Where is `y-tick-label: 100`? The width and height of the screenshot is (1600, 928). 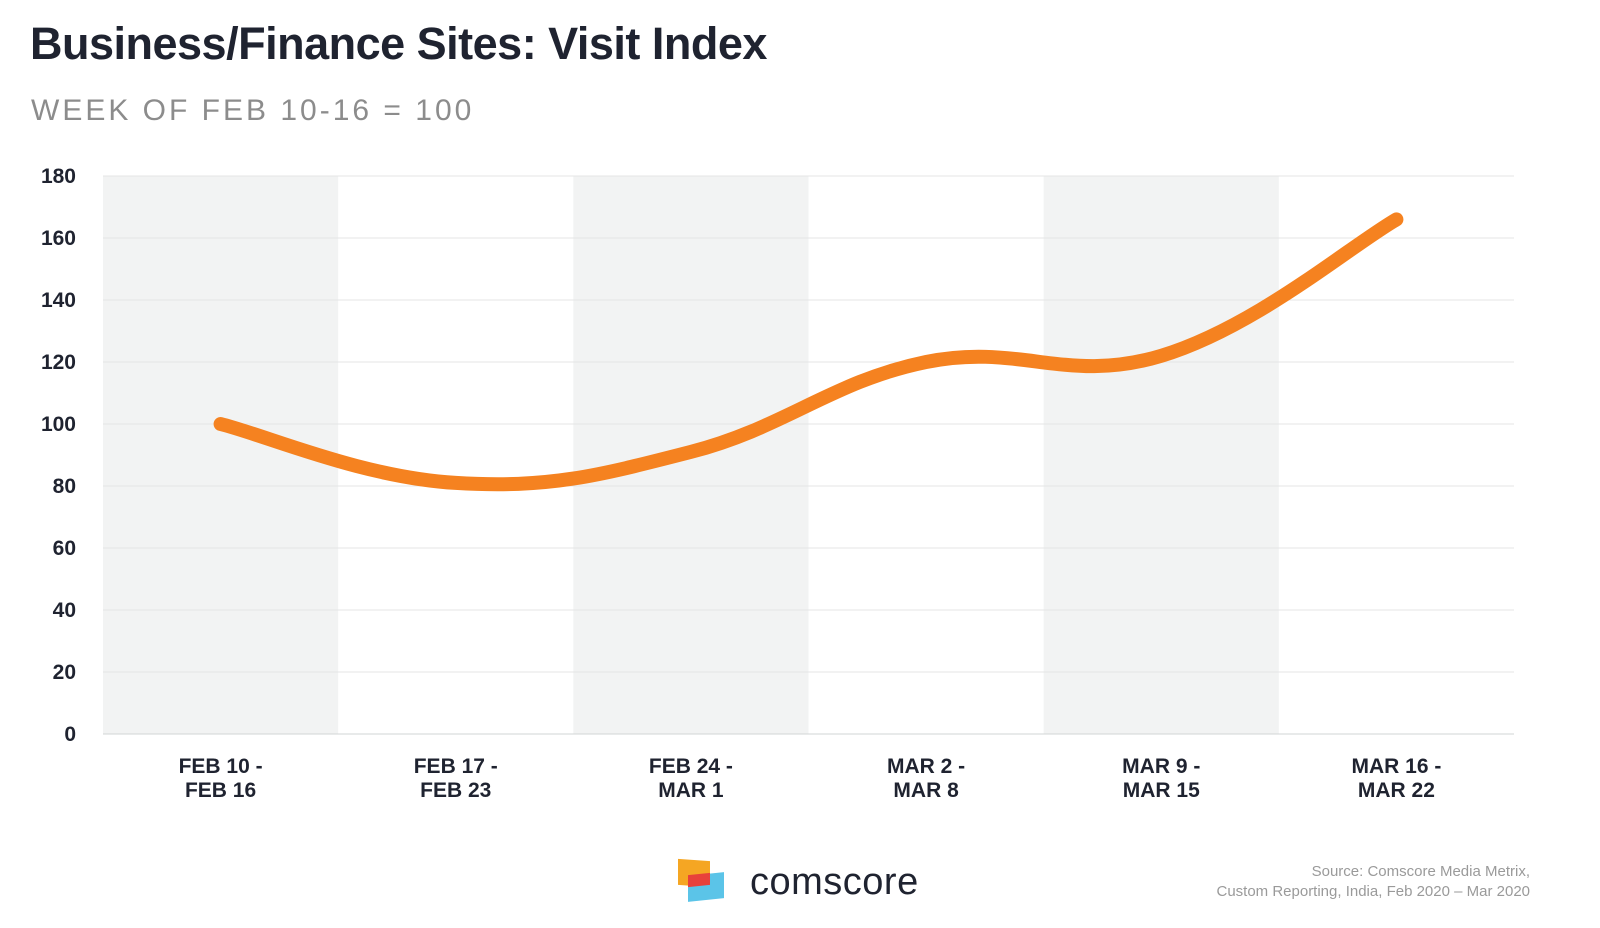 y-tick-label: 100 is located at coordinates (58, 424).